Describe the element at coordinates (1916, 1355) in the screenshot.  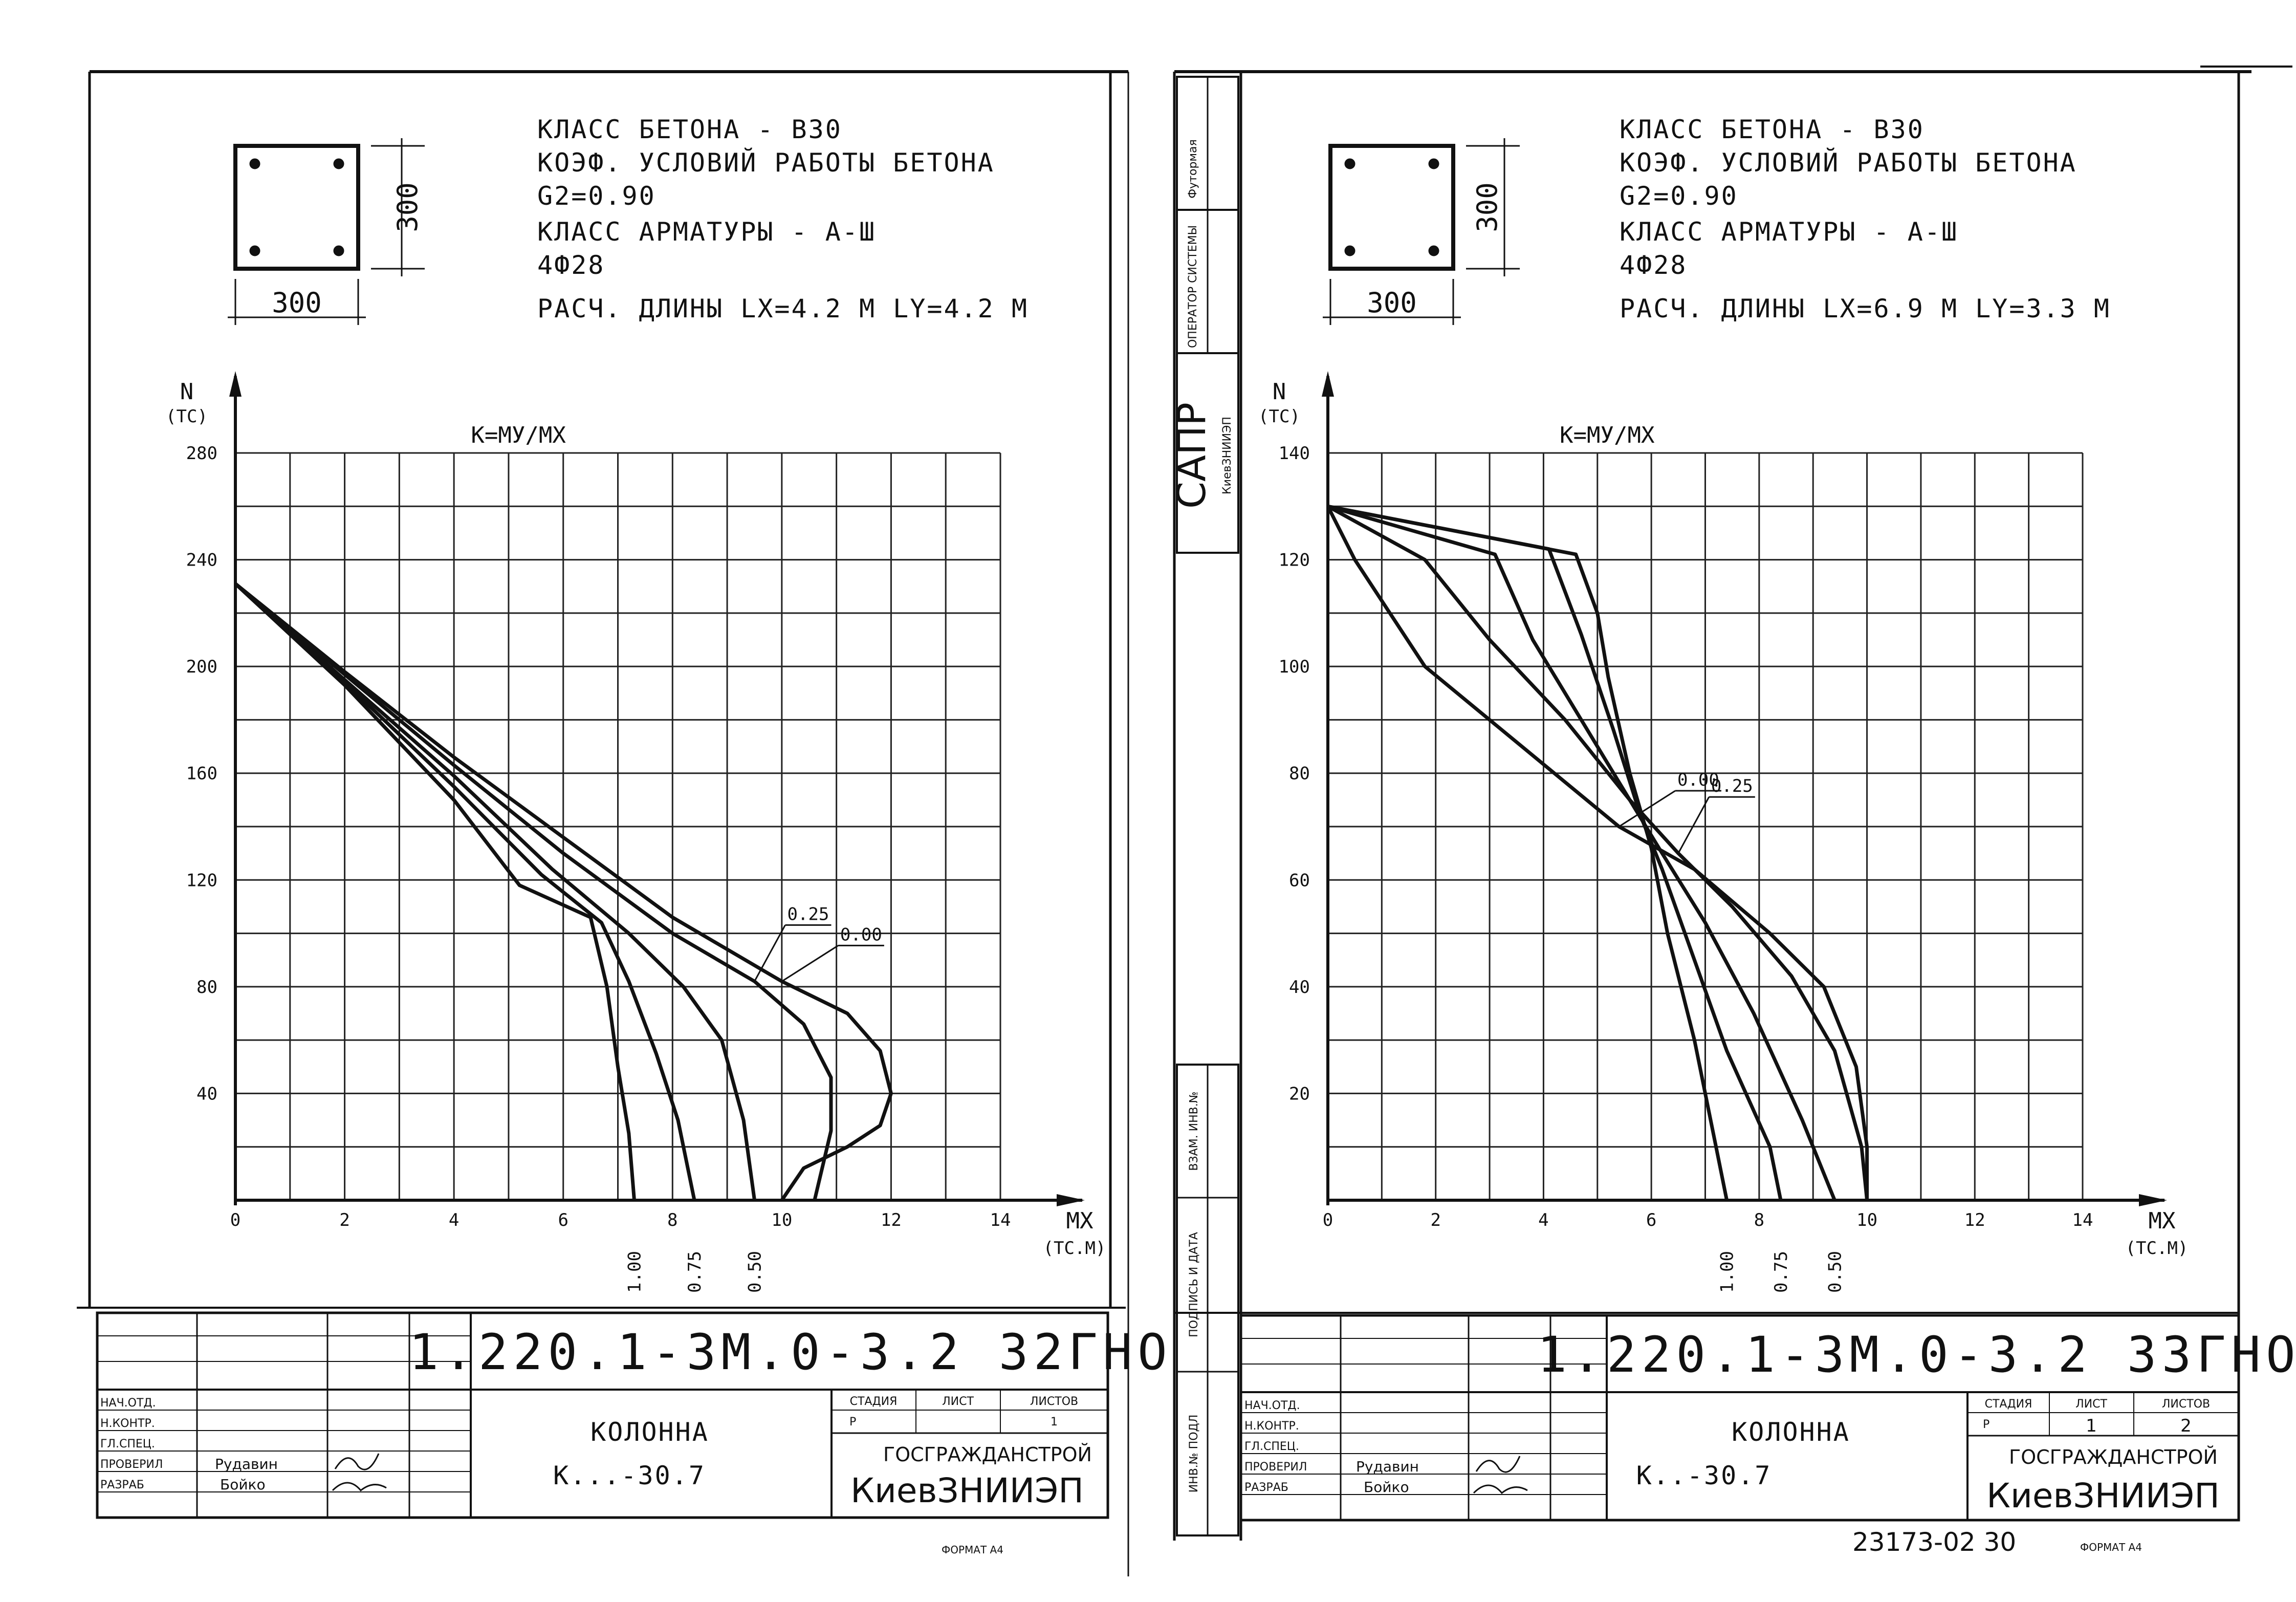
I see `sheet-2-doc-code: 1.220.1-3М.0-3.2 33ГНО` at that location.